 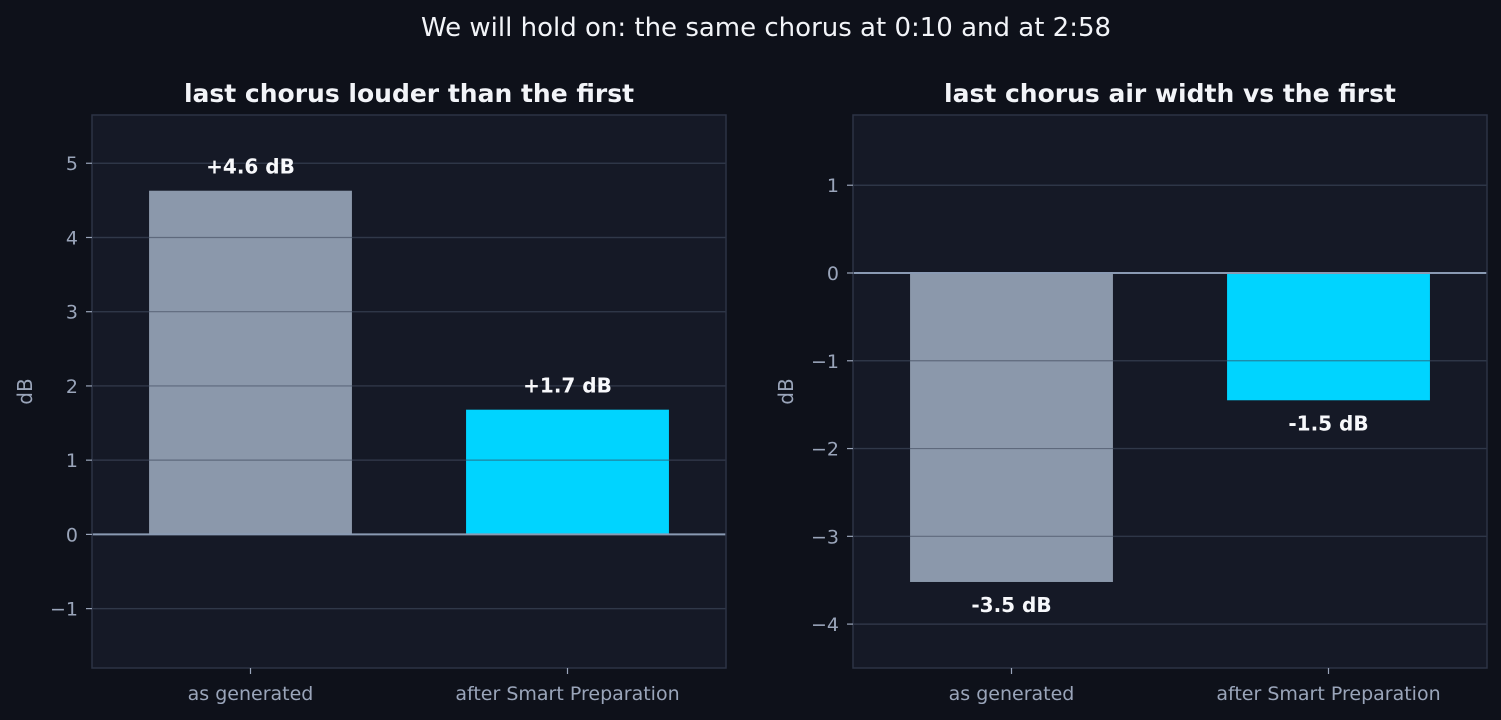 What do you see at coordinates (409, 93) in the screenshot?
I see `panel-title: last chorus louder than the first` at bounding box center [409, 93].